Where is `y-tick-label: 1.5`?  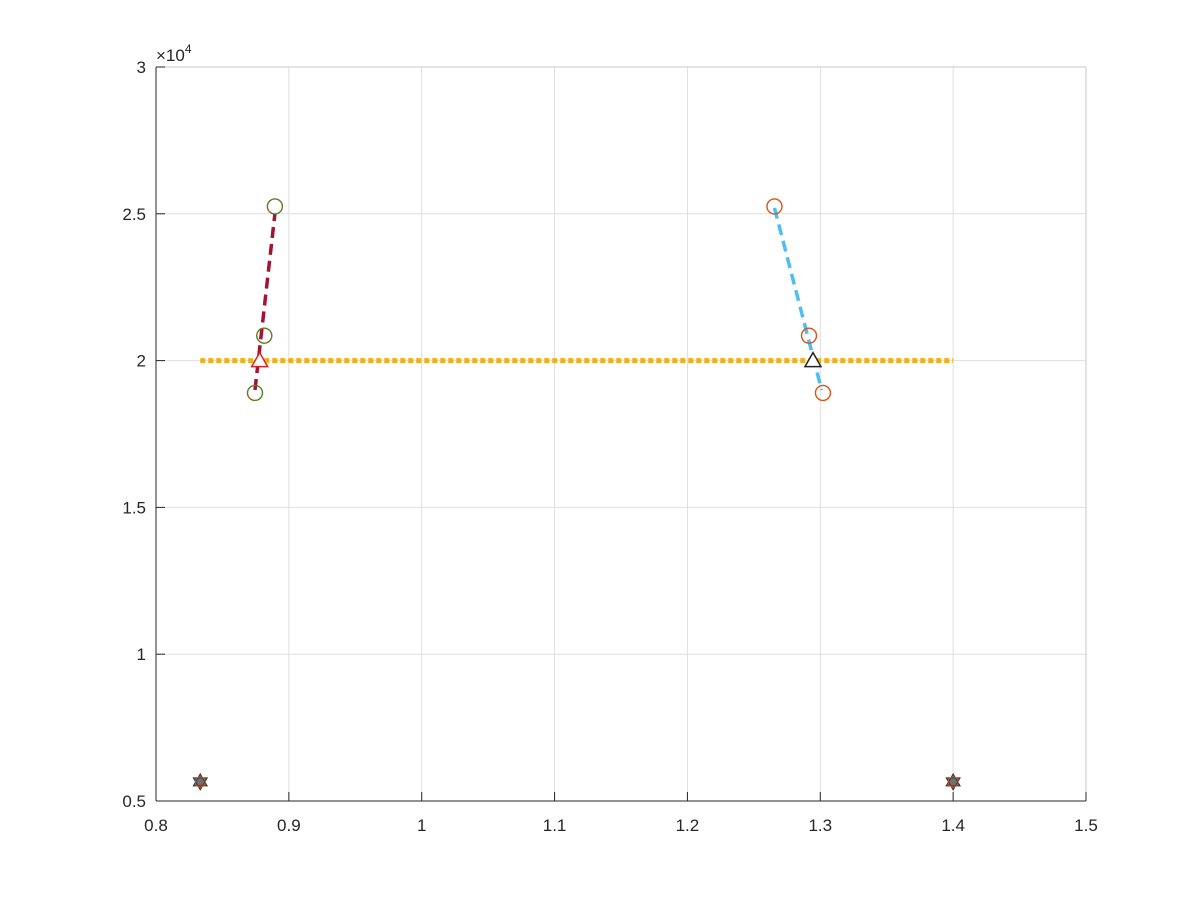 y-tick-label: 1.5 is located at coordinates (134, 507).